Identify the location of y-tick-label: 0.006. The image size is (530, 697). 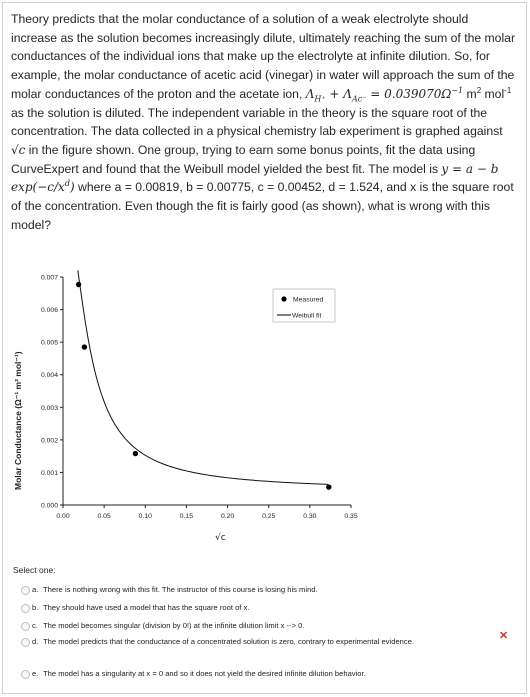
(49, 310).